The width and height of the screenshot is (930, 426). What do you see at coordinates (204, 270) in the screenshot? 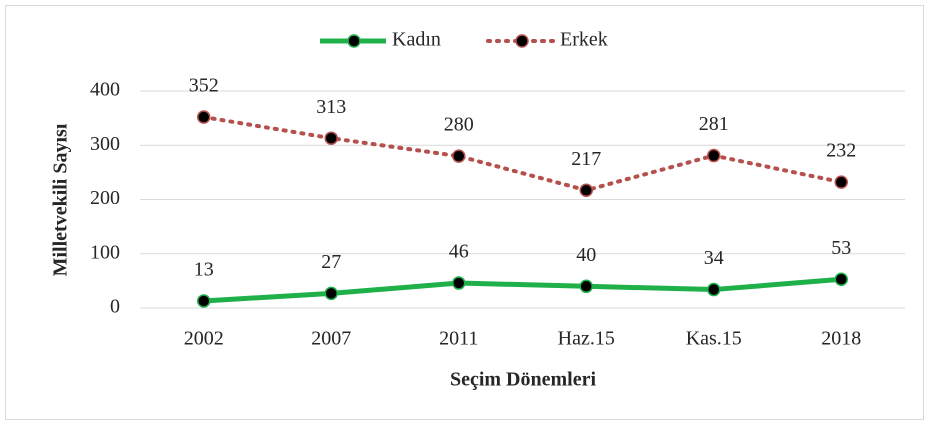
I see `data-label: 13` at bounding box center [204, 270].